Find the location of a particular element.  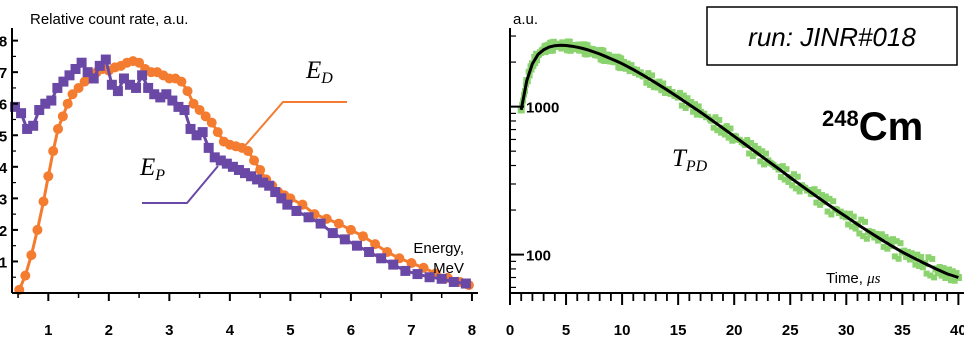

y-axis-label: a.u. is located at coordinates (525, 19).